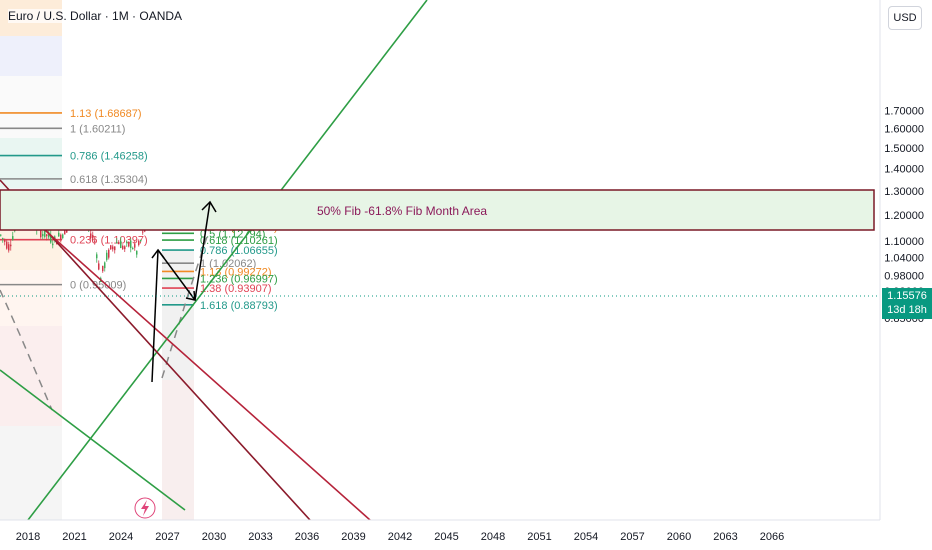 The image size is (932, 550). I want to click on fib-level-label: 1 (1.60211), so click(97, 129).